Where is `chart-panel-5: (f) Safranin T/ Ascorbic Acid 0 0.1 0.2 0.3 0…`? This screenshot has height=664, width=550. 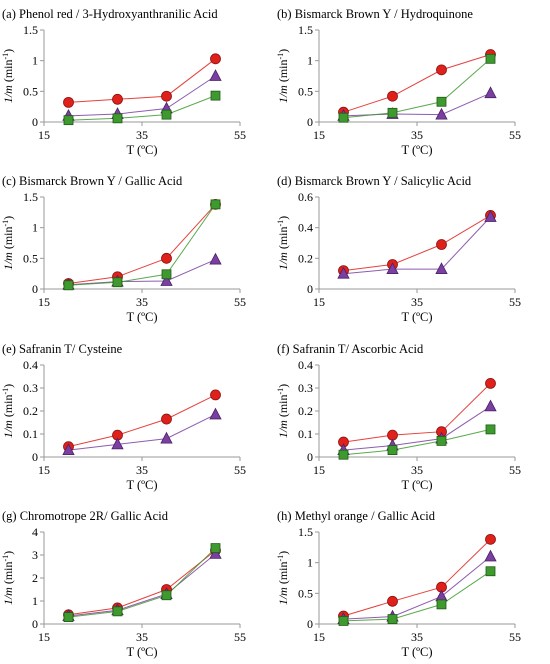
chart-panel-5: (f) Safranin T/ Ascorbic Acid 0 0.1 0.2 0.3 0… is located at coordinates (398, 417).